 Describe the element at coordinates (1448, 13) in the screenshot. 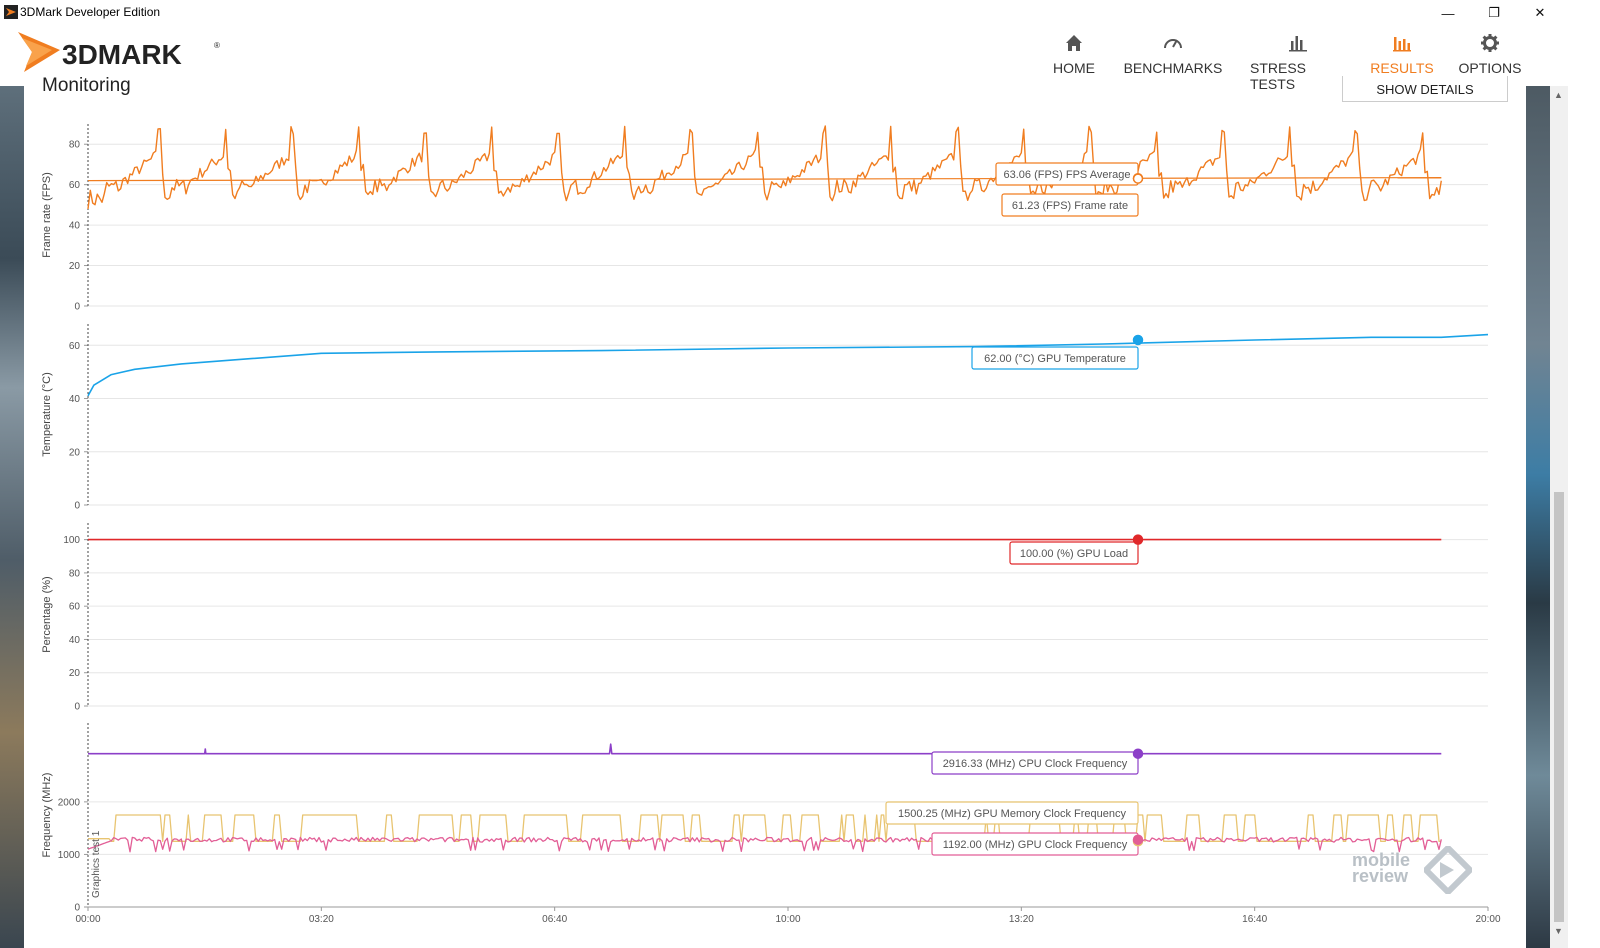

I see `minimize-button: —` at that location.